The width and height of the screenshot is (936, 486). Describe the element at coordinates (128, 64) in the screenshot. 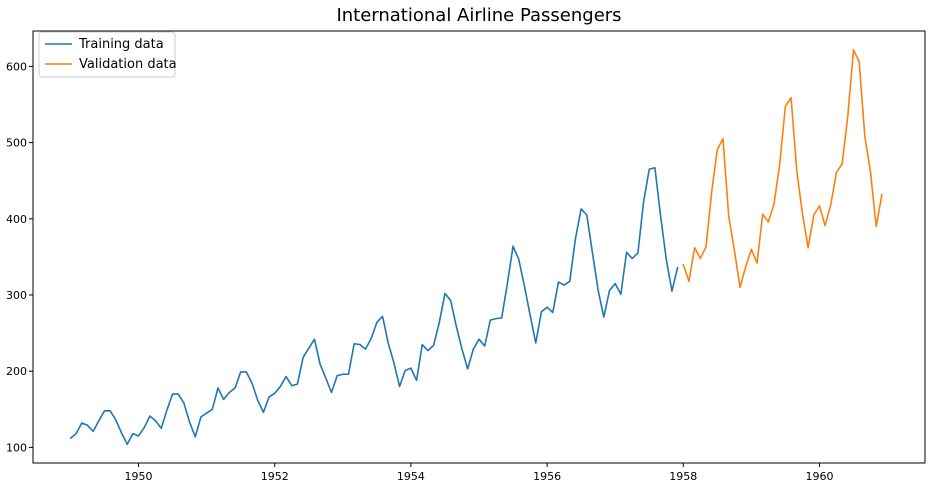

I see `legend-label-validation: Validation data` at that location.